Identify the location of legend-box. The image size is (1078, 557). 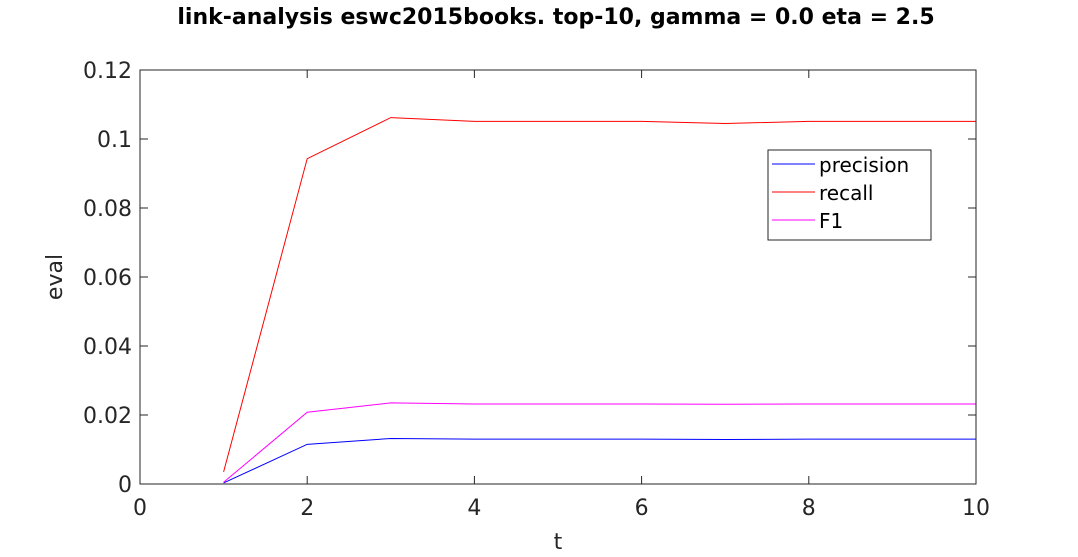
(849, 195).